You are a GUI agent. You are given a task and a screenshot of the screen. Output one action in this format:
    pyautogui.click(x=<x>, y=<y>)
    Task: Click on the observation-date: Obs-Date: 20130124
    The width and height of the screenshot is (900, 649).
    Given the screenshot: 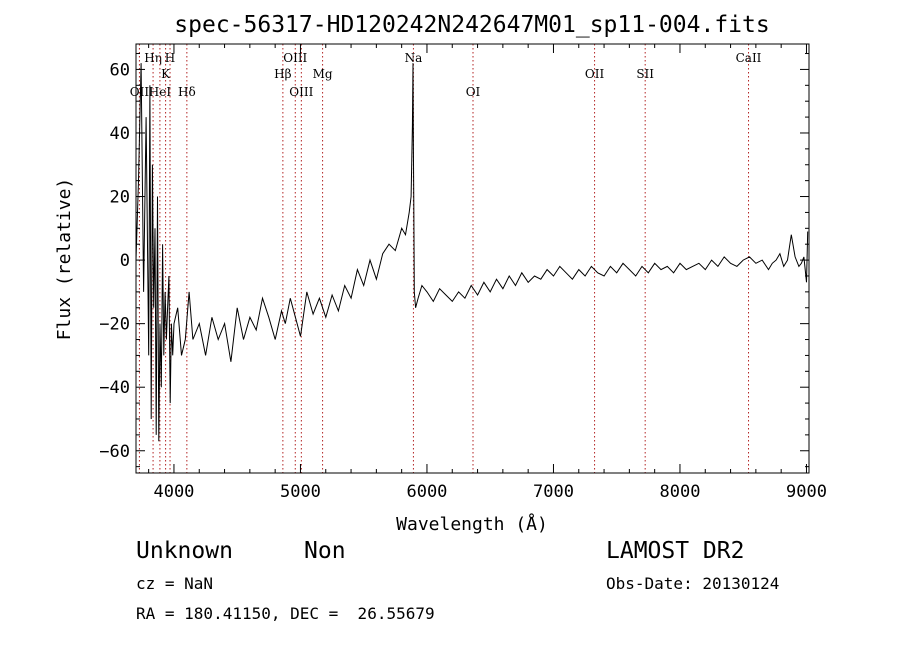 What is the action you would take?
    pyautogui.click(x=693, y=583)
    